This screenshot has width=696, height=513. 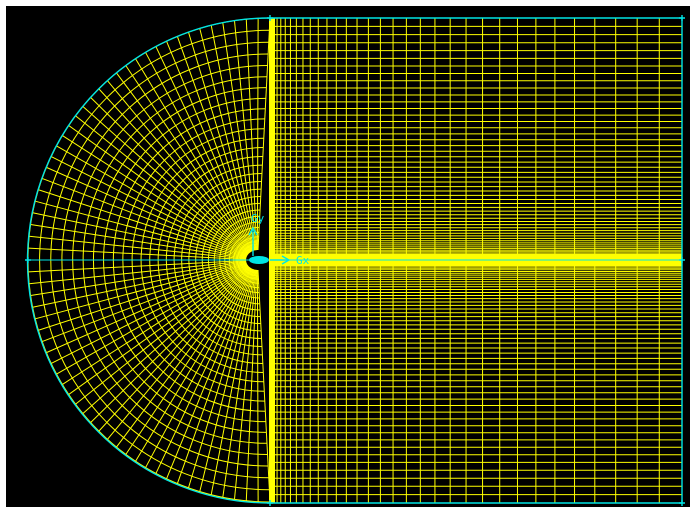 What do you see at coordinates (259, 260) in the screenshot?
I see `airfoil-body-icon` at bounding box center [259, 260].